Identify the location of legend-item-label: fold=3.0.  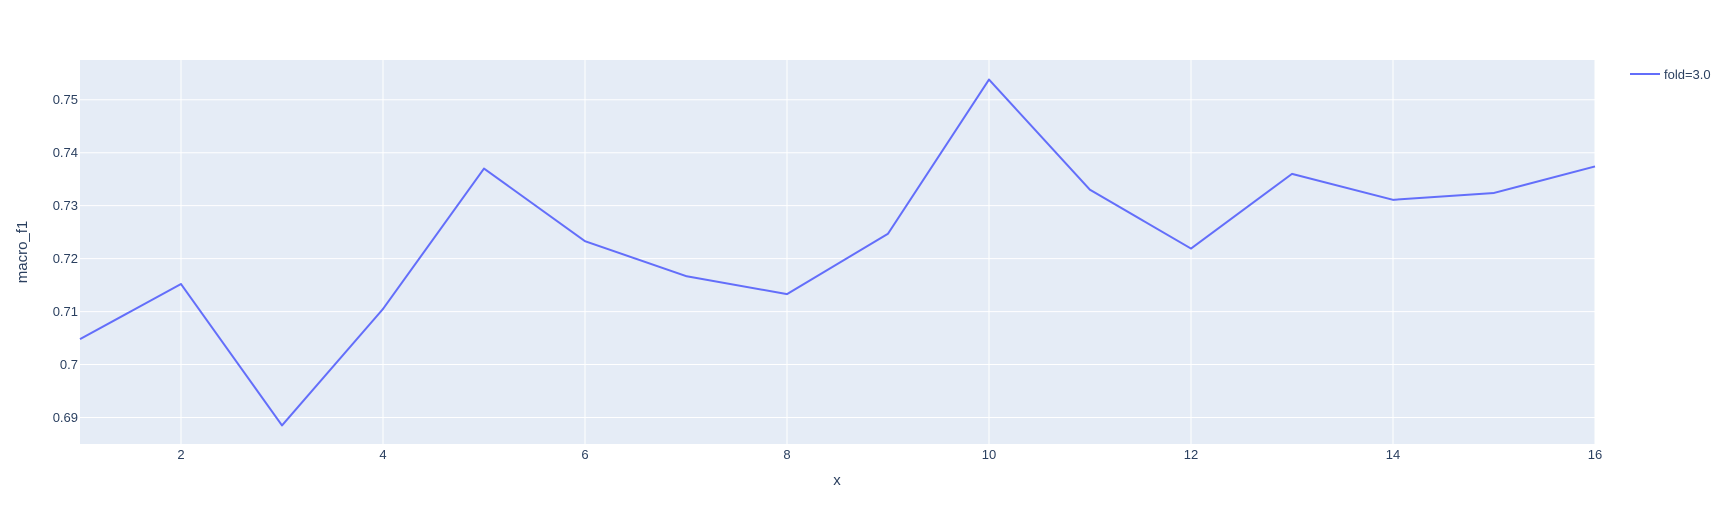
(1687, 74).